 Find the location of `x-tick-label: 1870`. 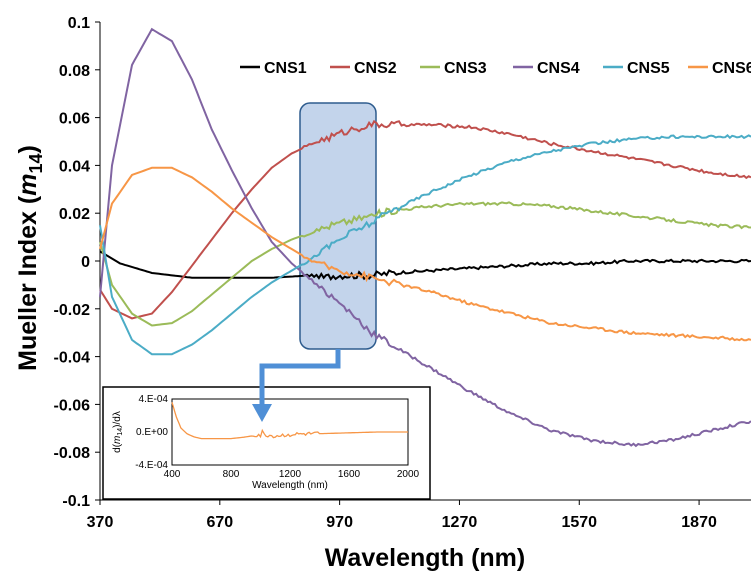

x-tick-label: 1870 is located at coordinates (699, 522).